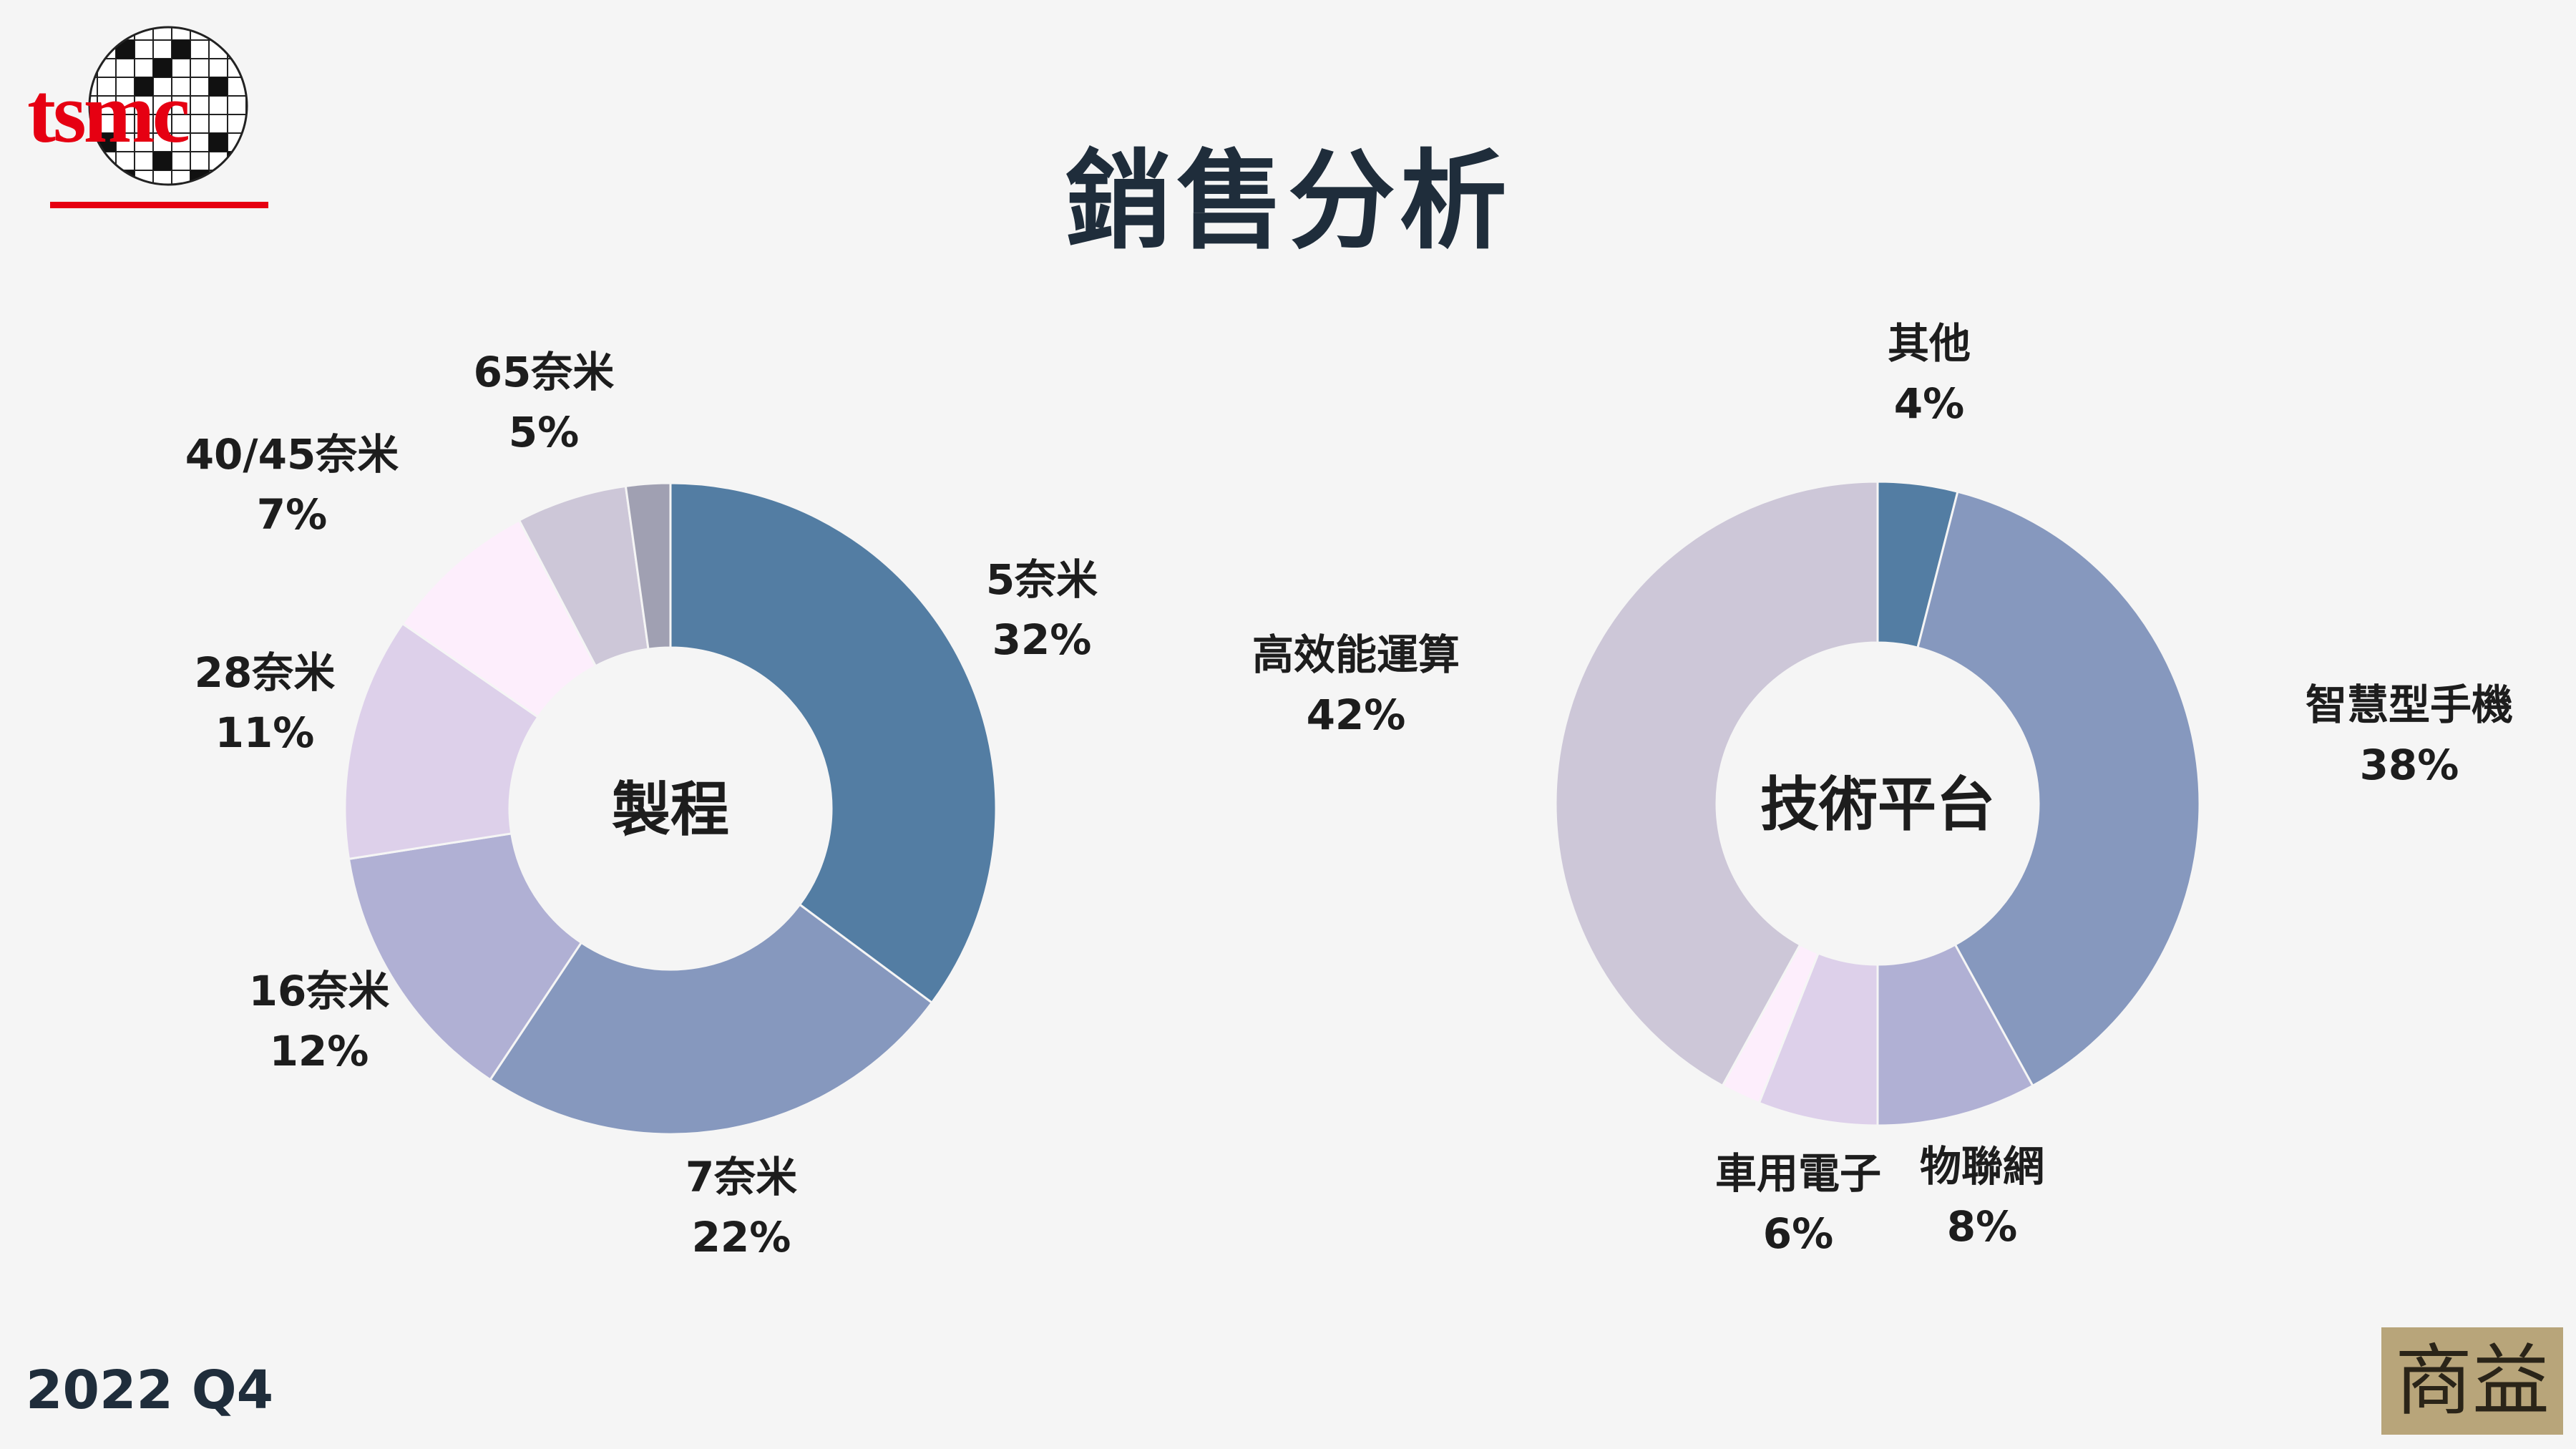 The image size is (2576, 1449). What do you see at coordinates (544, 432) in the screenshot?
I see `chart1-label-pct-5: 5%` at bounding box center [544, 432].